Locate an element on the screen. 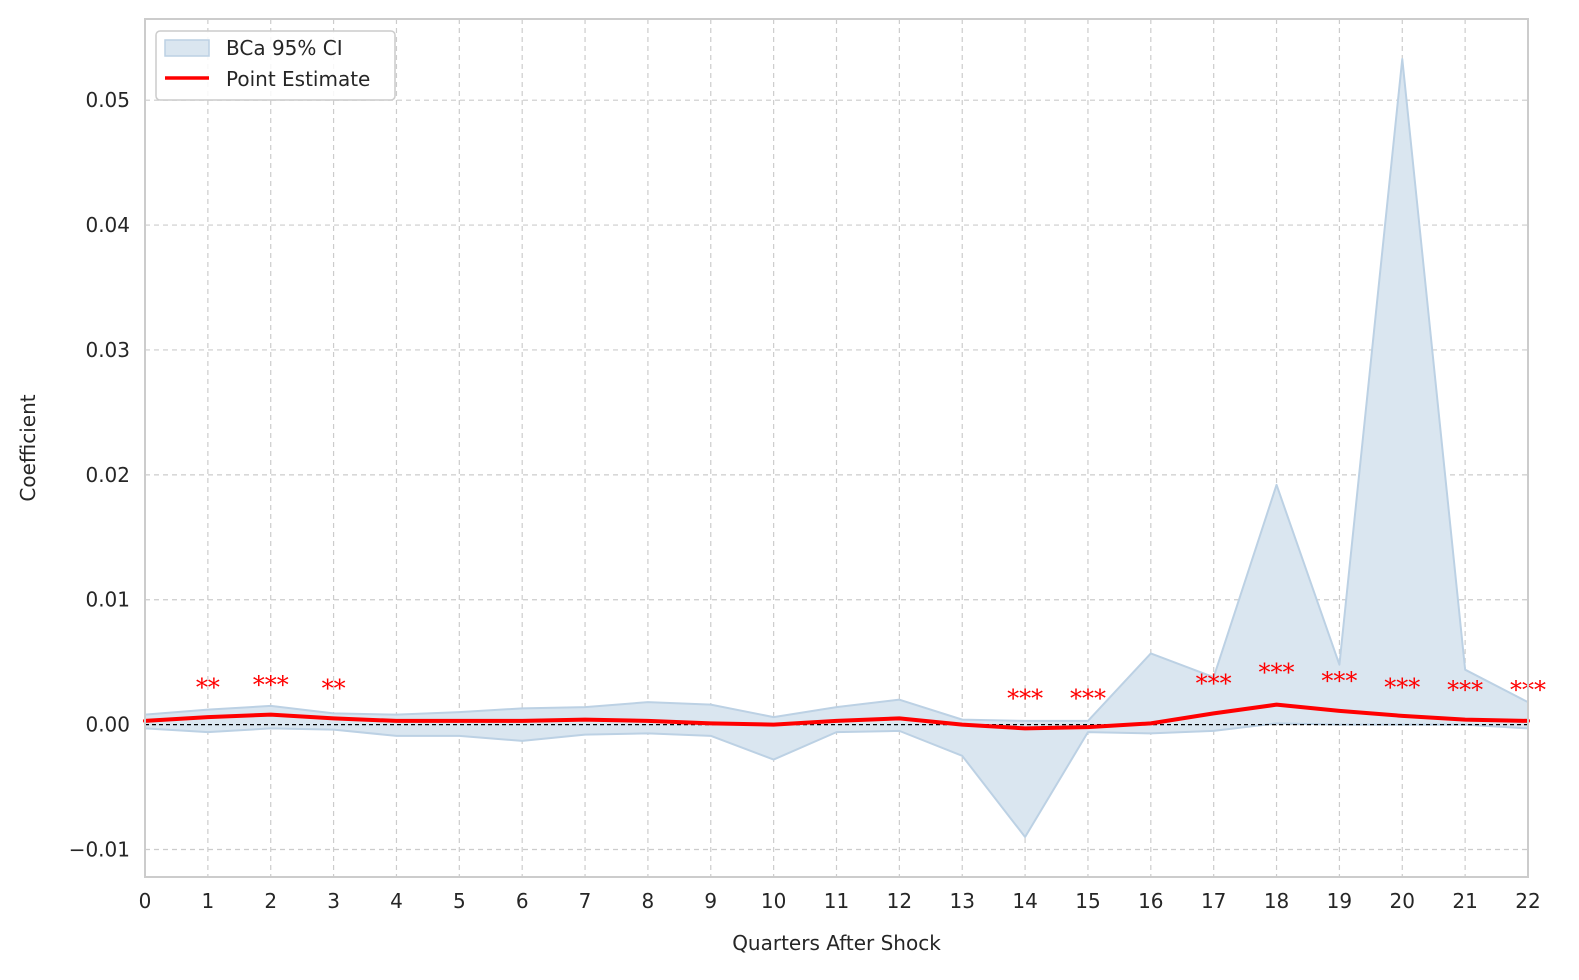 Image resolution: width=1579 pixels, height=980 pixels. x-tick-label: 4 is located at coordinates (396, 901).